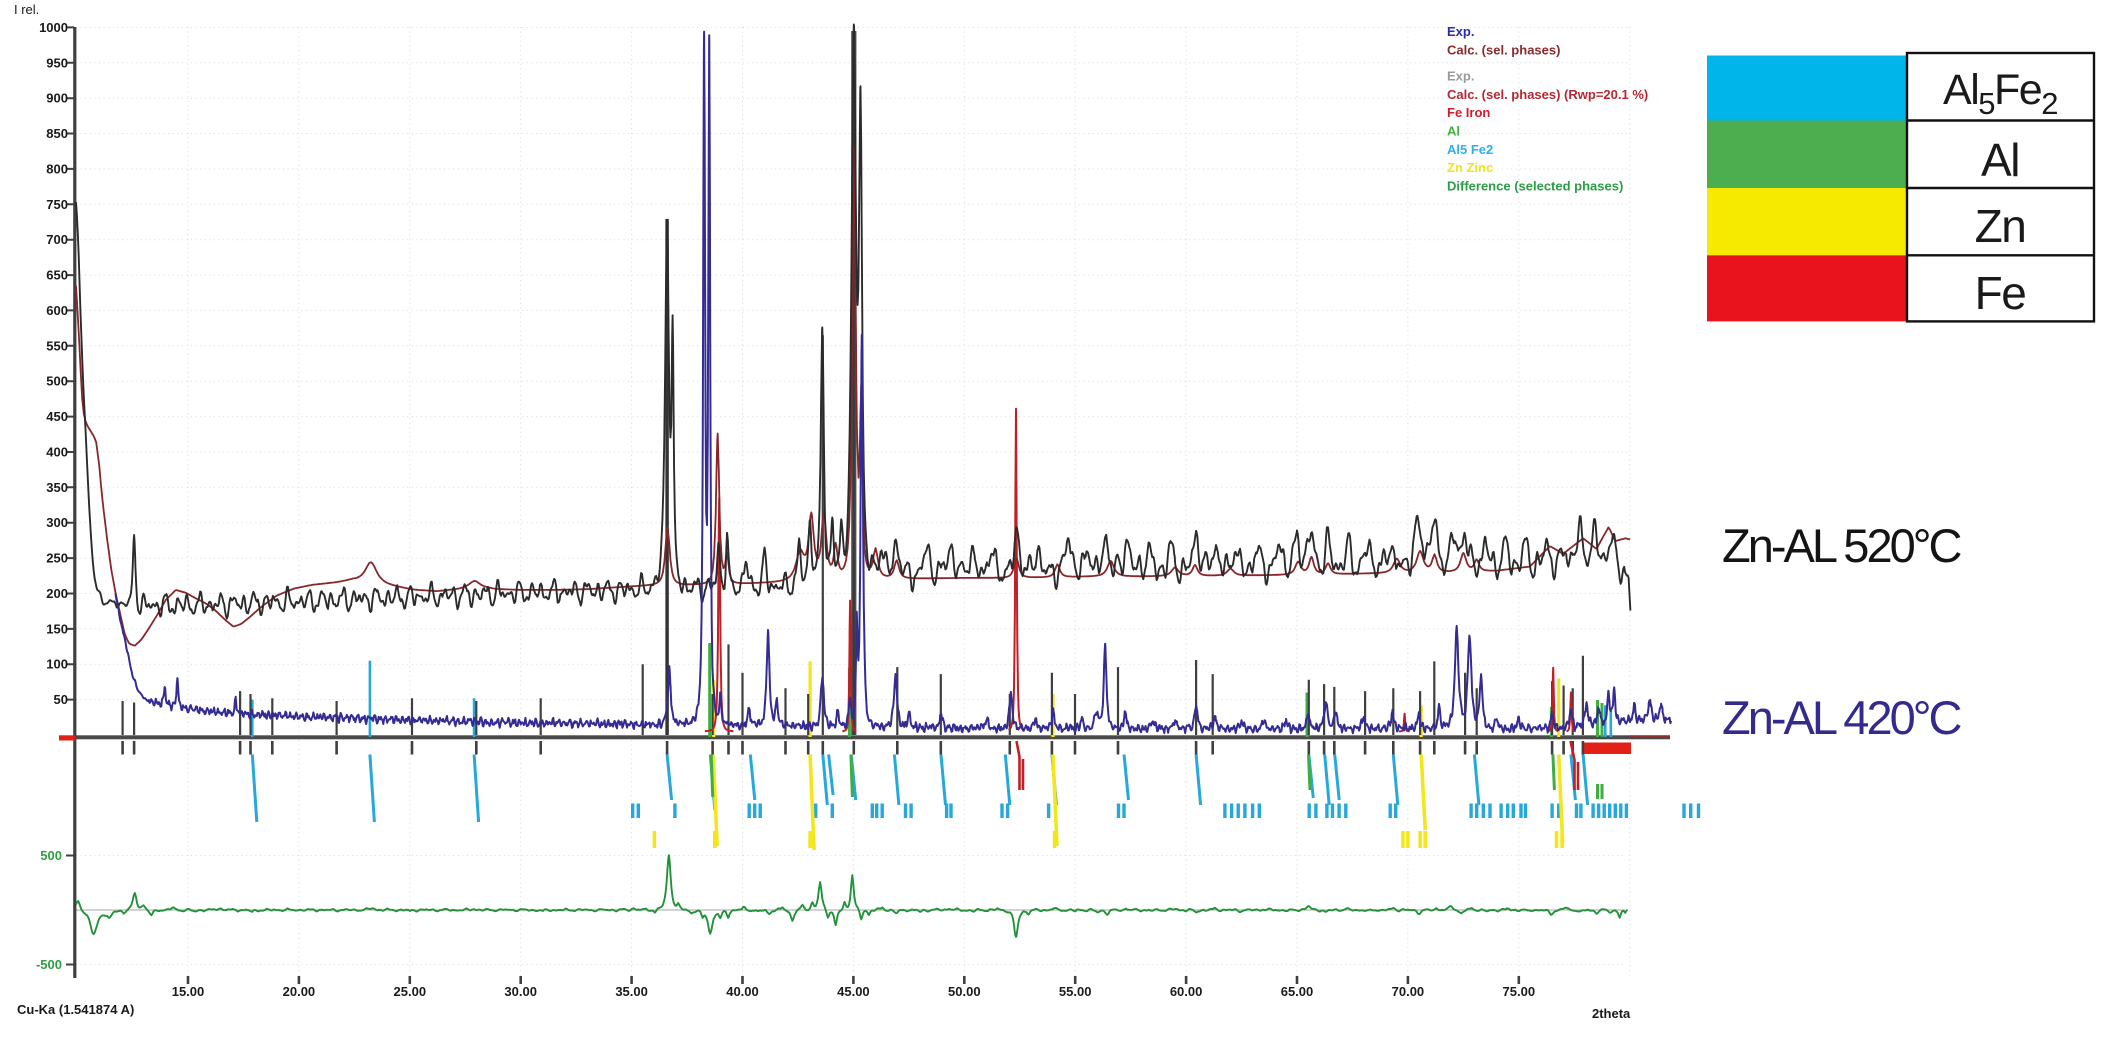  What do you see at coordinates (57, 133) in the screenshot?
I see `svg-text: 850` at bounding box center [57, 133].